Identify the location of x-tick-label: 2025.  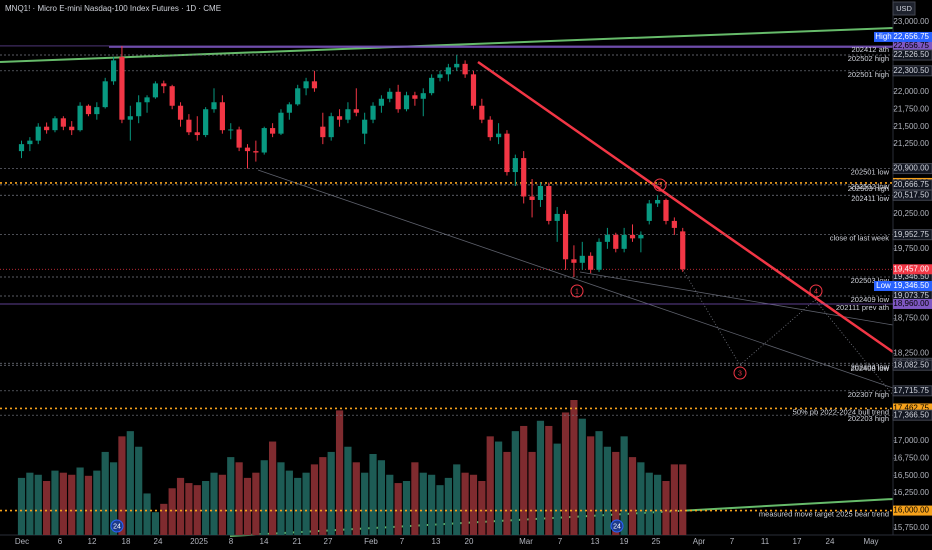
(199, 541).